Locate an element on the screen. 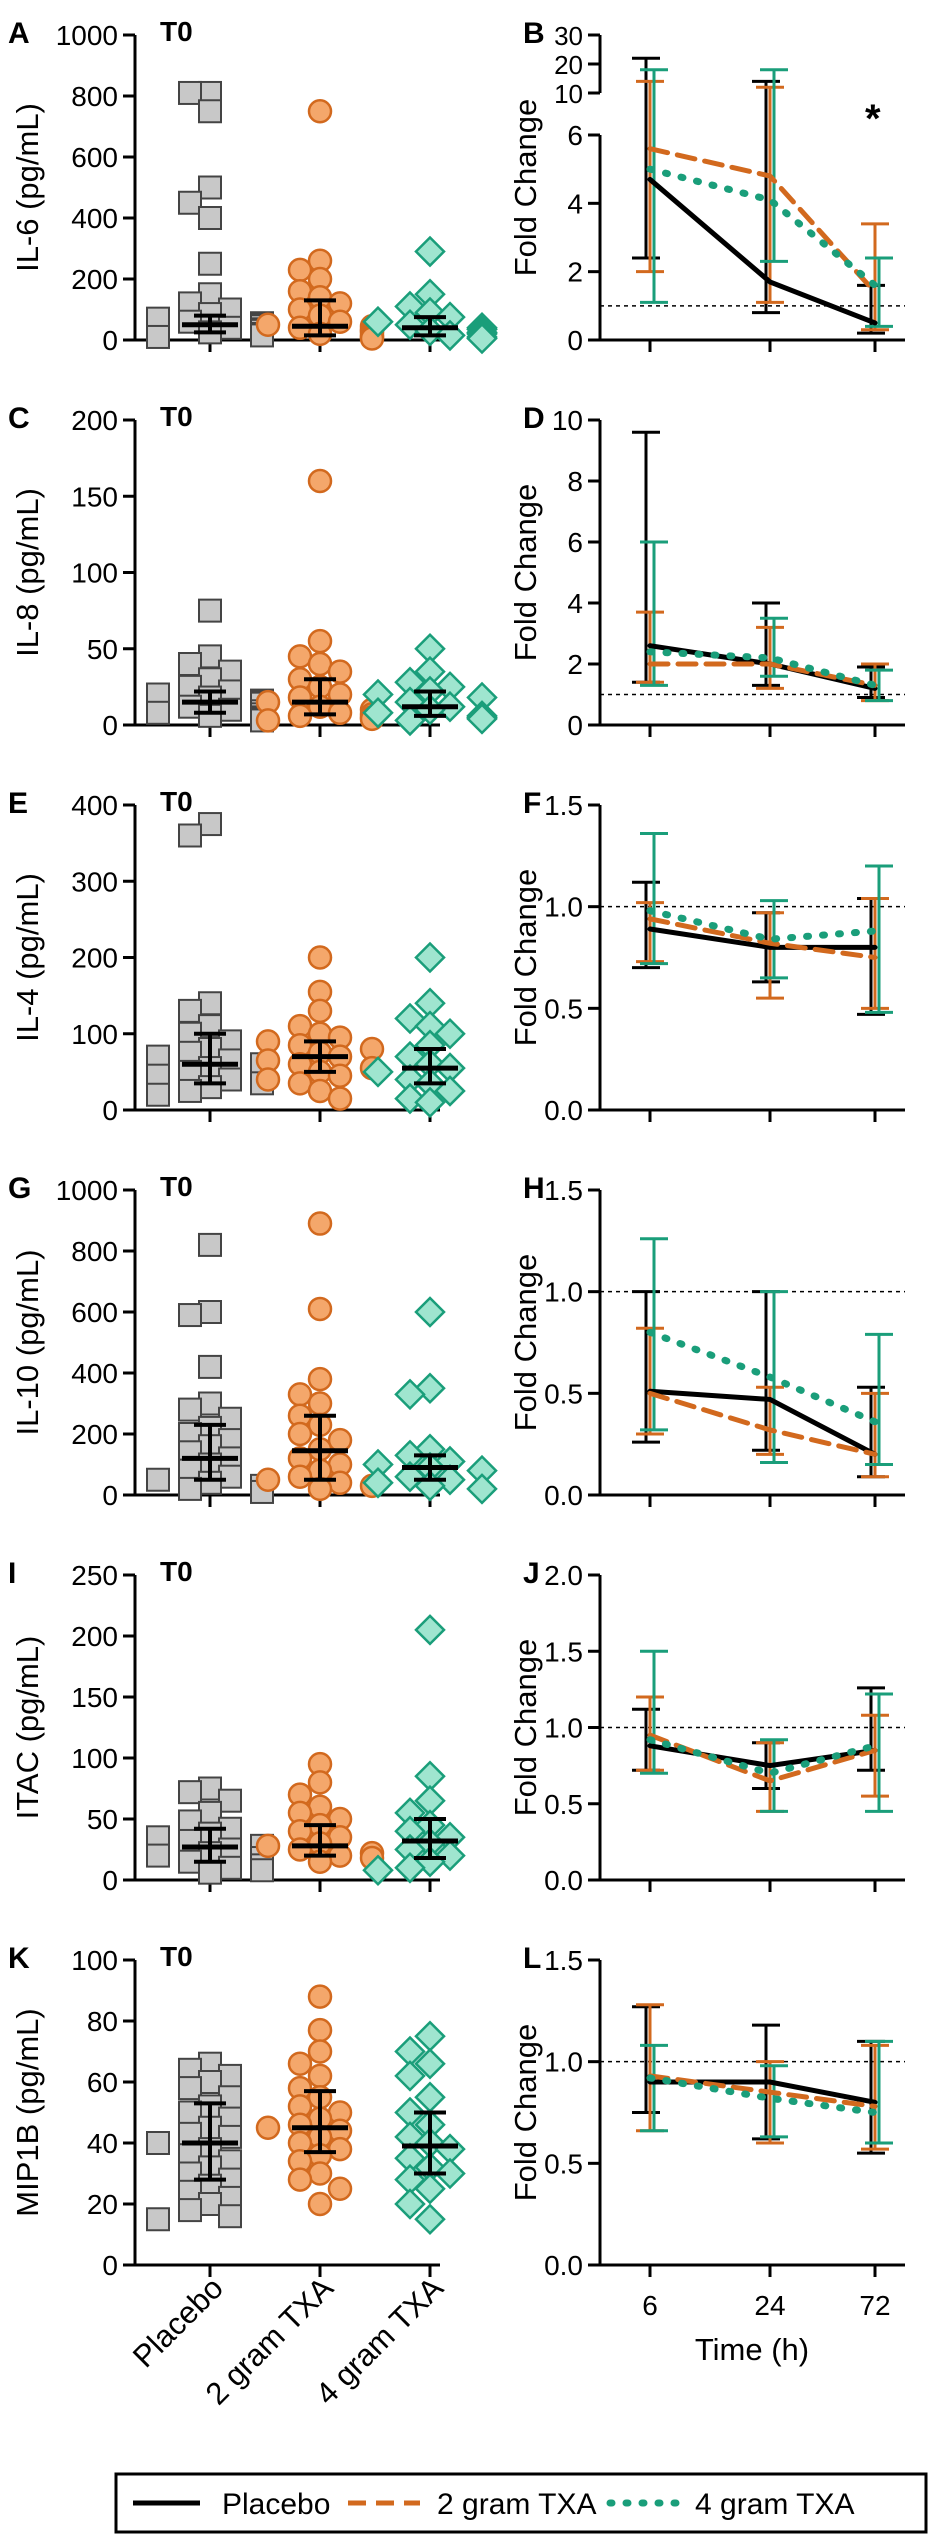  y-tick-label: 10 is located at coordinates (568, 94).